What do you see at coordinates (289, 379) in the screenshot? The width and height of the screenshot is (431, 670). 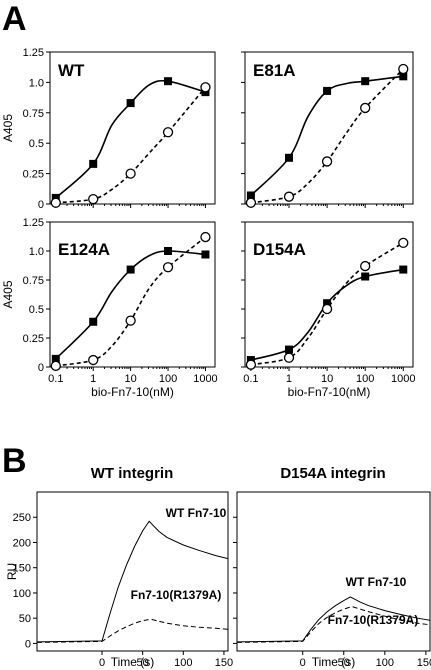 I see `x-tick-label: 1` at bounding box center [289, 379].